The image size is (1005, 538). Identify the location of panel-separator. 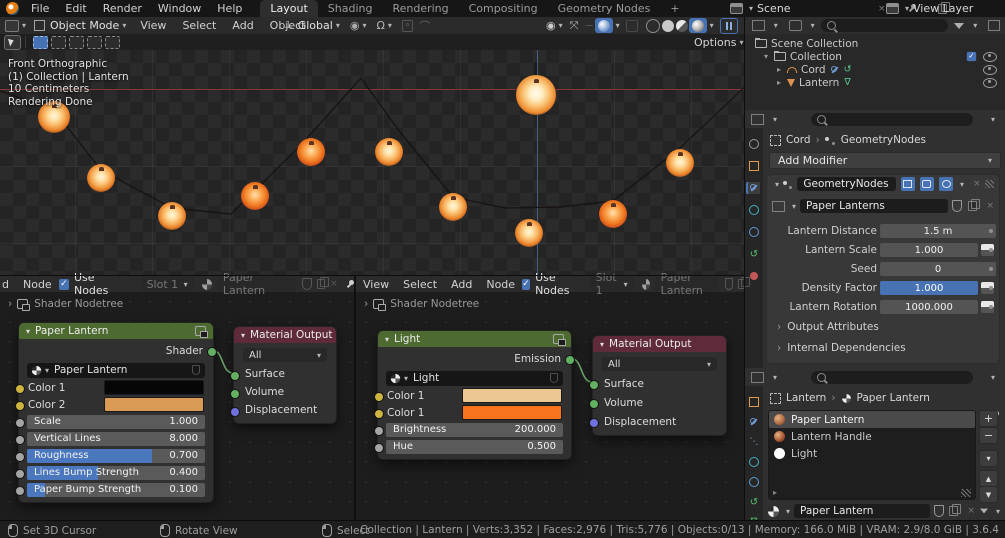
(744, 268).